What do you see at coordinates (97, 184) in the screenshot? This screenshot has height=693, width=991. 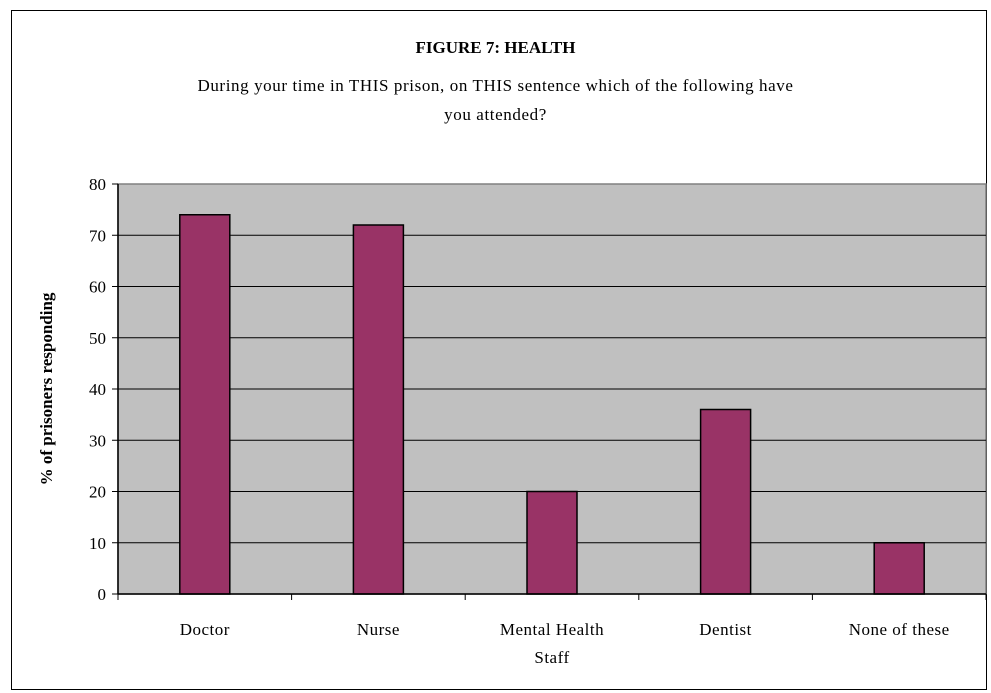 I see `y-tick-label: 80` at bounding box center [97, 184].